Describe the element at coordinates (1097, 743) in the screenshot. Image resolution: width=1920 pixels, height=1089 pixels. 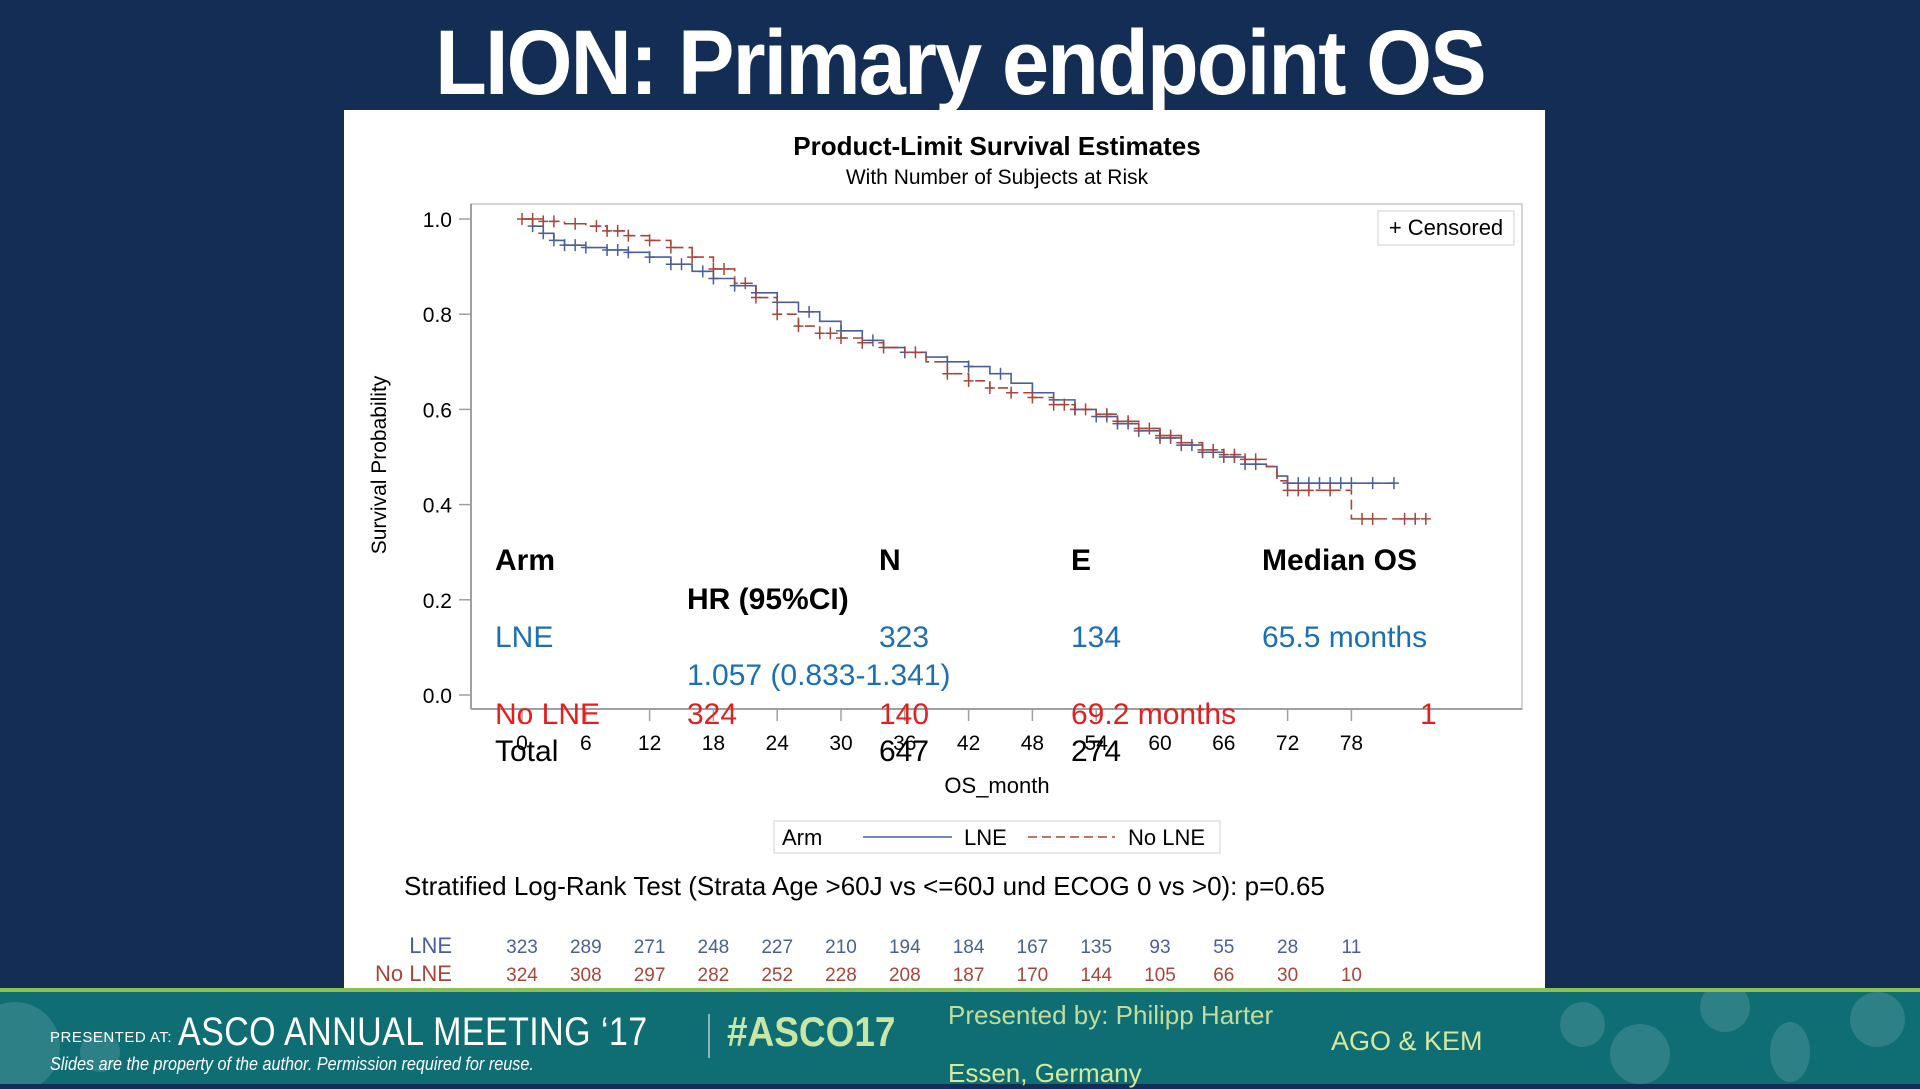
I see `x-tick-label: 54` at that location.